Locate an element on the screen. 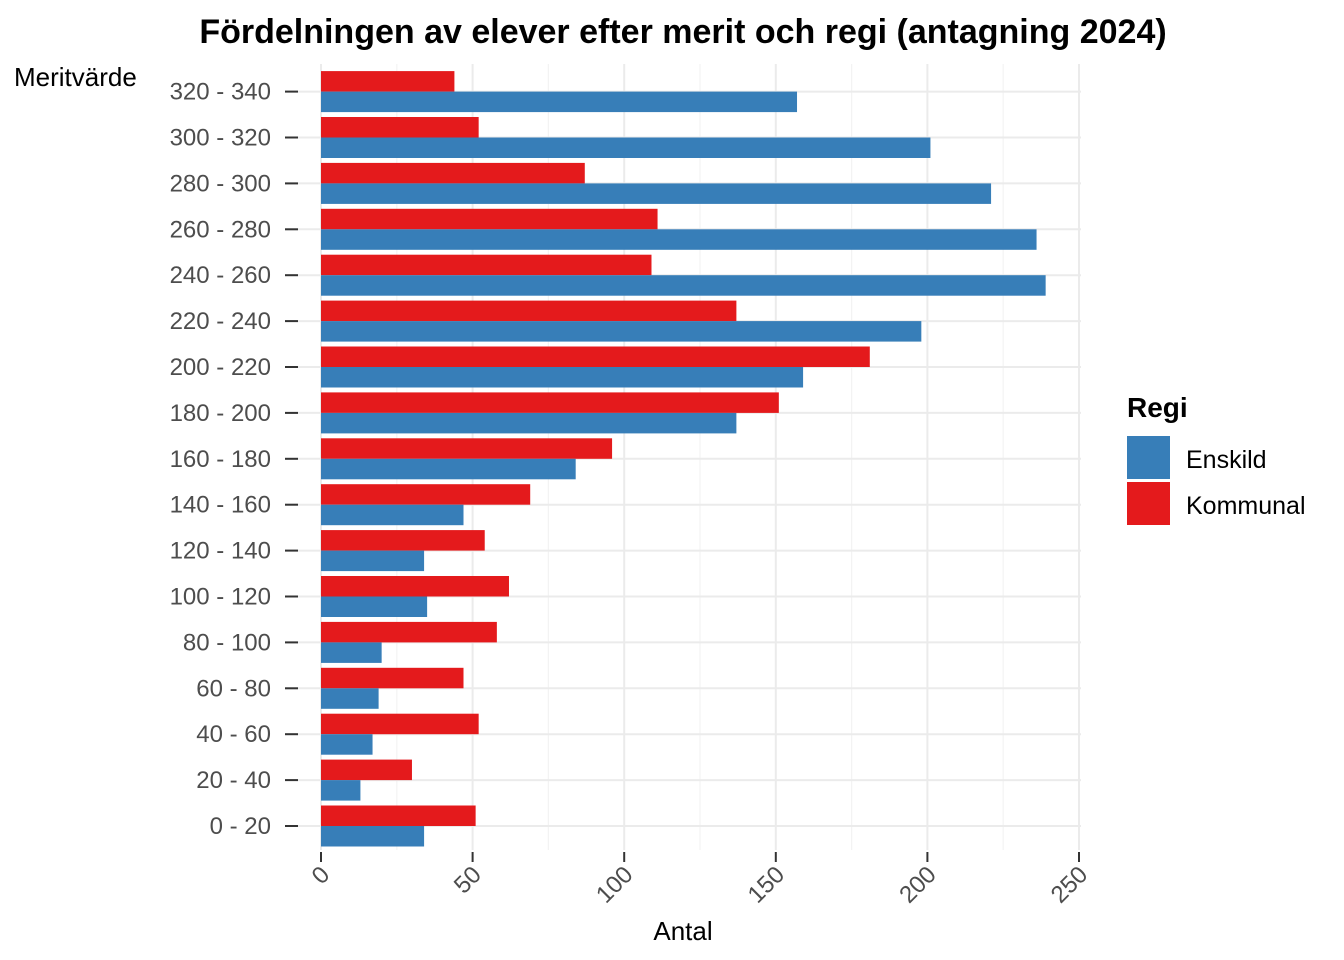 This screenshot has height=960, width=1344. y-tick-label: 200 - 220 is located at coordinates (220, 367).